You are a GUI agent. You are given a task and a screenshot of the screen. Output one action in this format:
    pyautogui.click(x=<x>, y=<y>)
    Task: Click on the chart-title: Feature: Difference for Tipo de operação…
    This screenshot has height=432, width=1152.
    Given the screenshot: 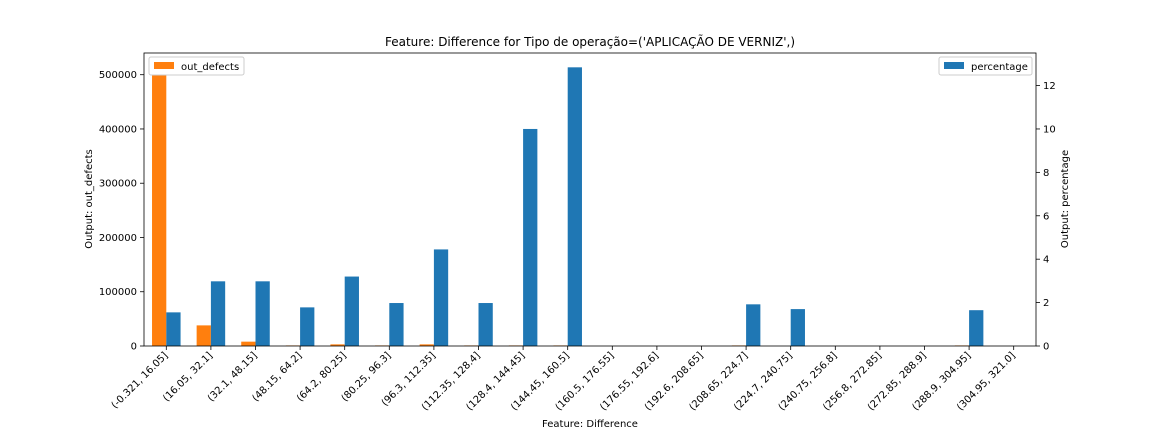 What is the action you would take?
    pyautogui.click(x=590, y=41)
    